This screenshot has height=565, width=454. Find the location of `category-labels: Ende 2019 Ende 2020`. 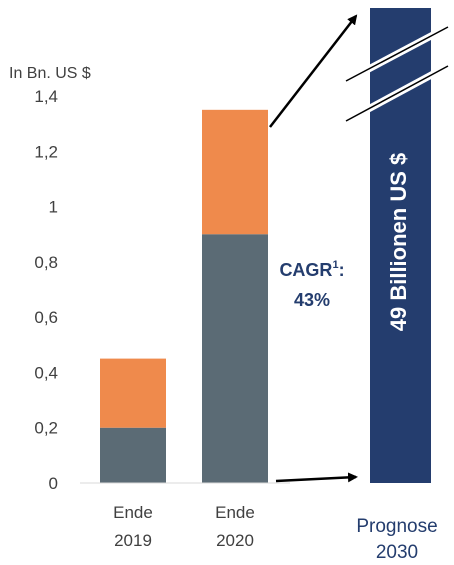

category-labels: Ende 2019 Ende 2020 is located at coordinates (184, 526).